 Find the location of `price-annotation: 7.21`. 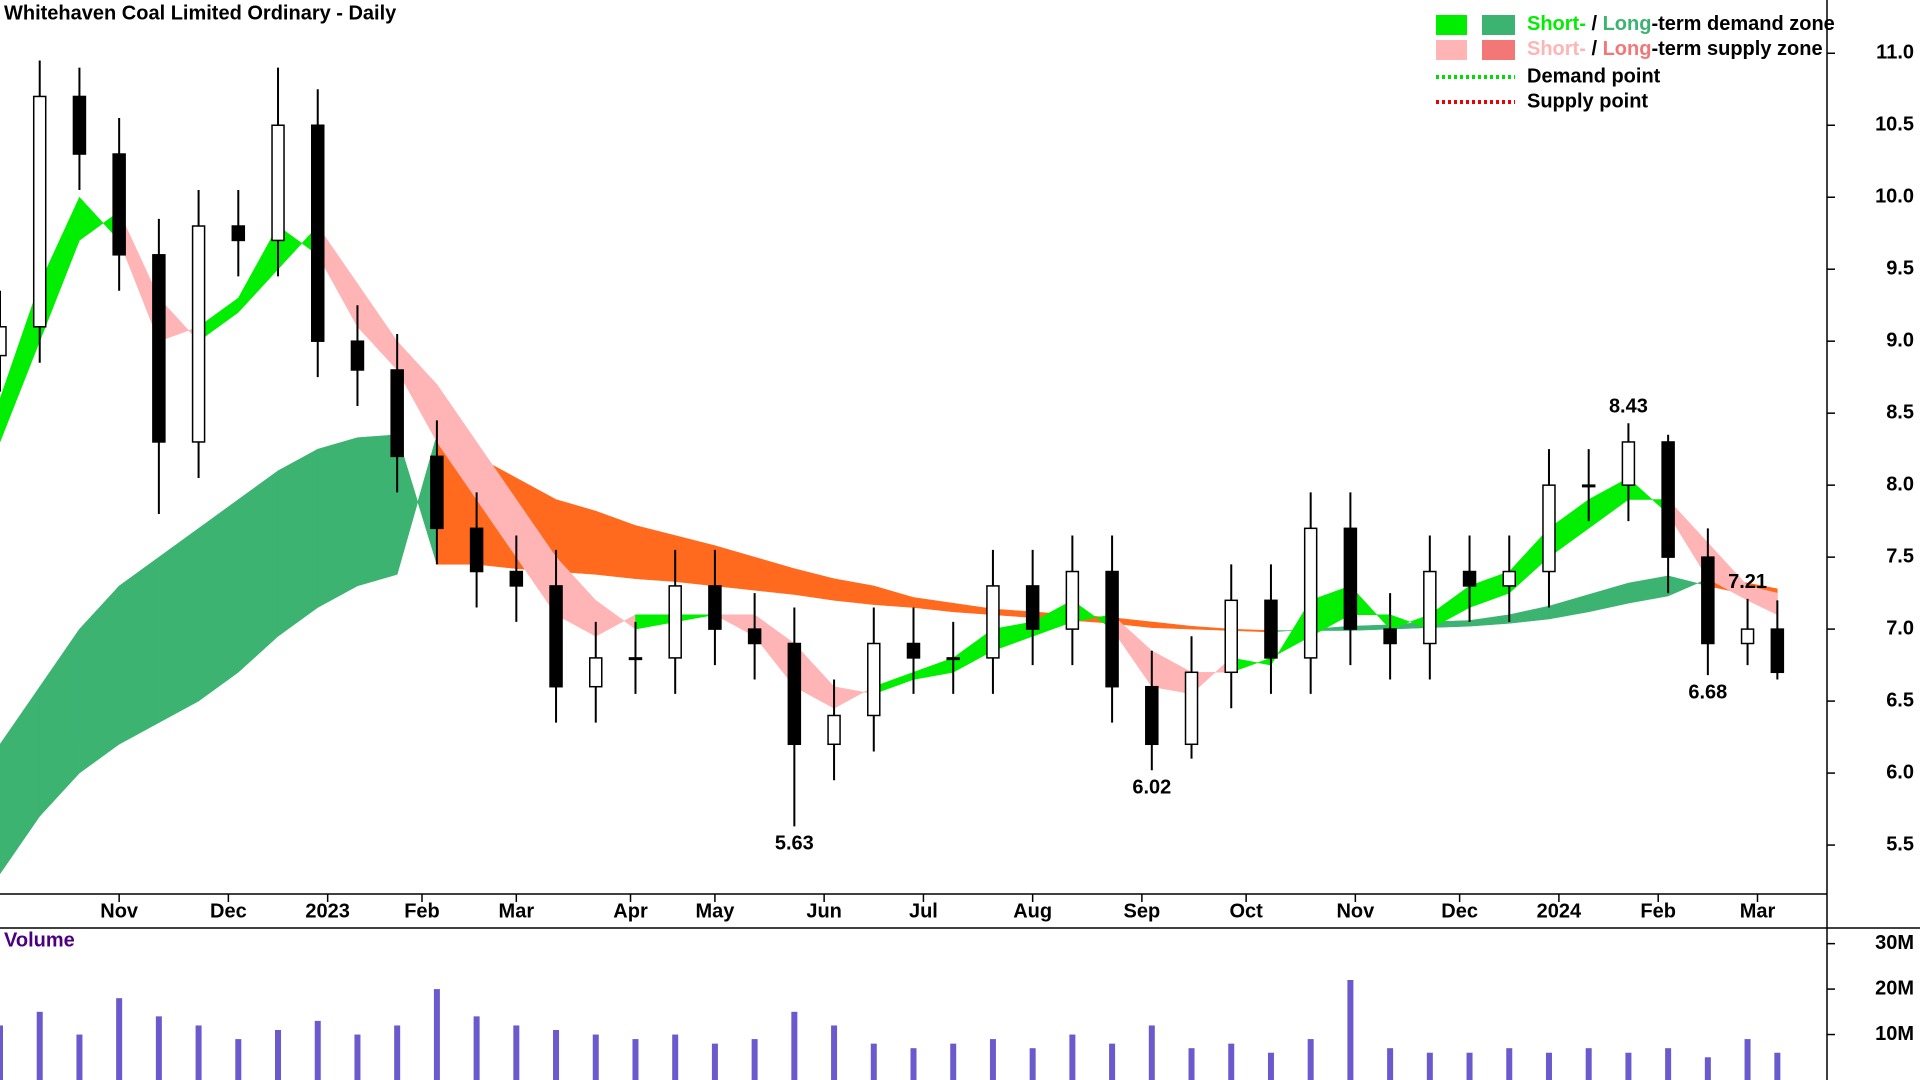

price-annotation: 7.21 is located at coordinates (1747, 582).